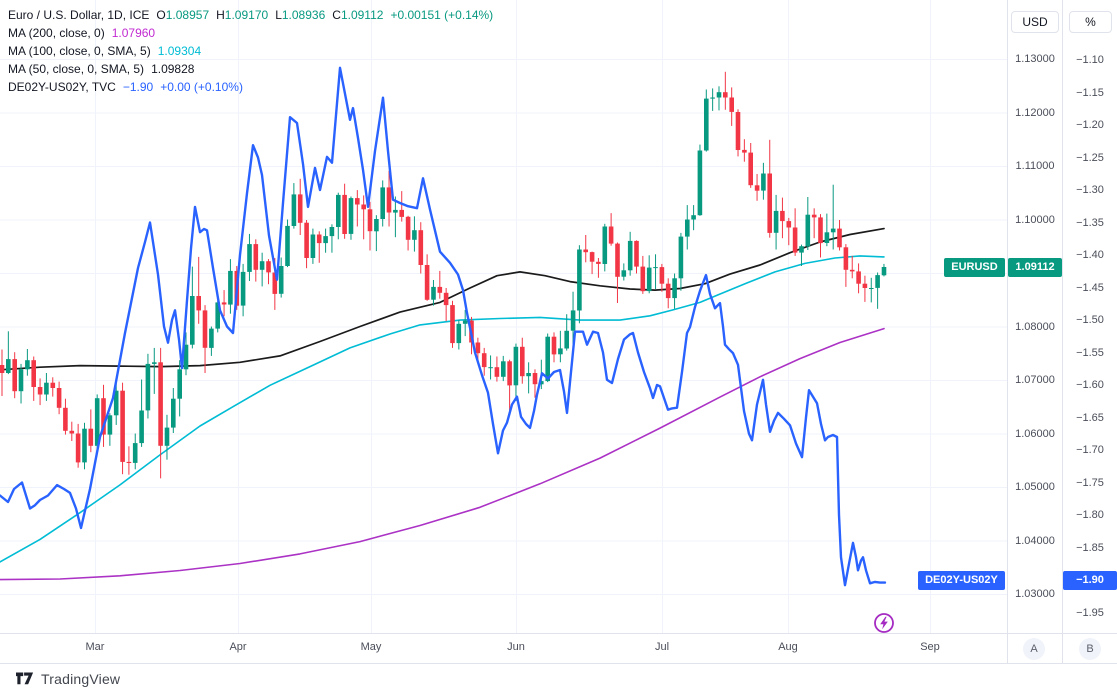  What do you see at coordinates (788, 647) in the screenshot?
I see `time-axis-label-aug: Aug` at bounding box center [788, 647].